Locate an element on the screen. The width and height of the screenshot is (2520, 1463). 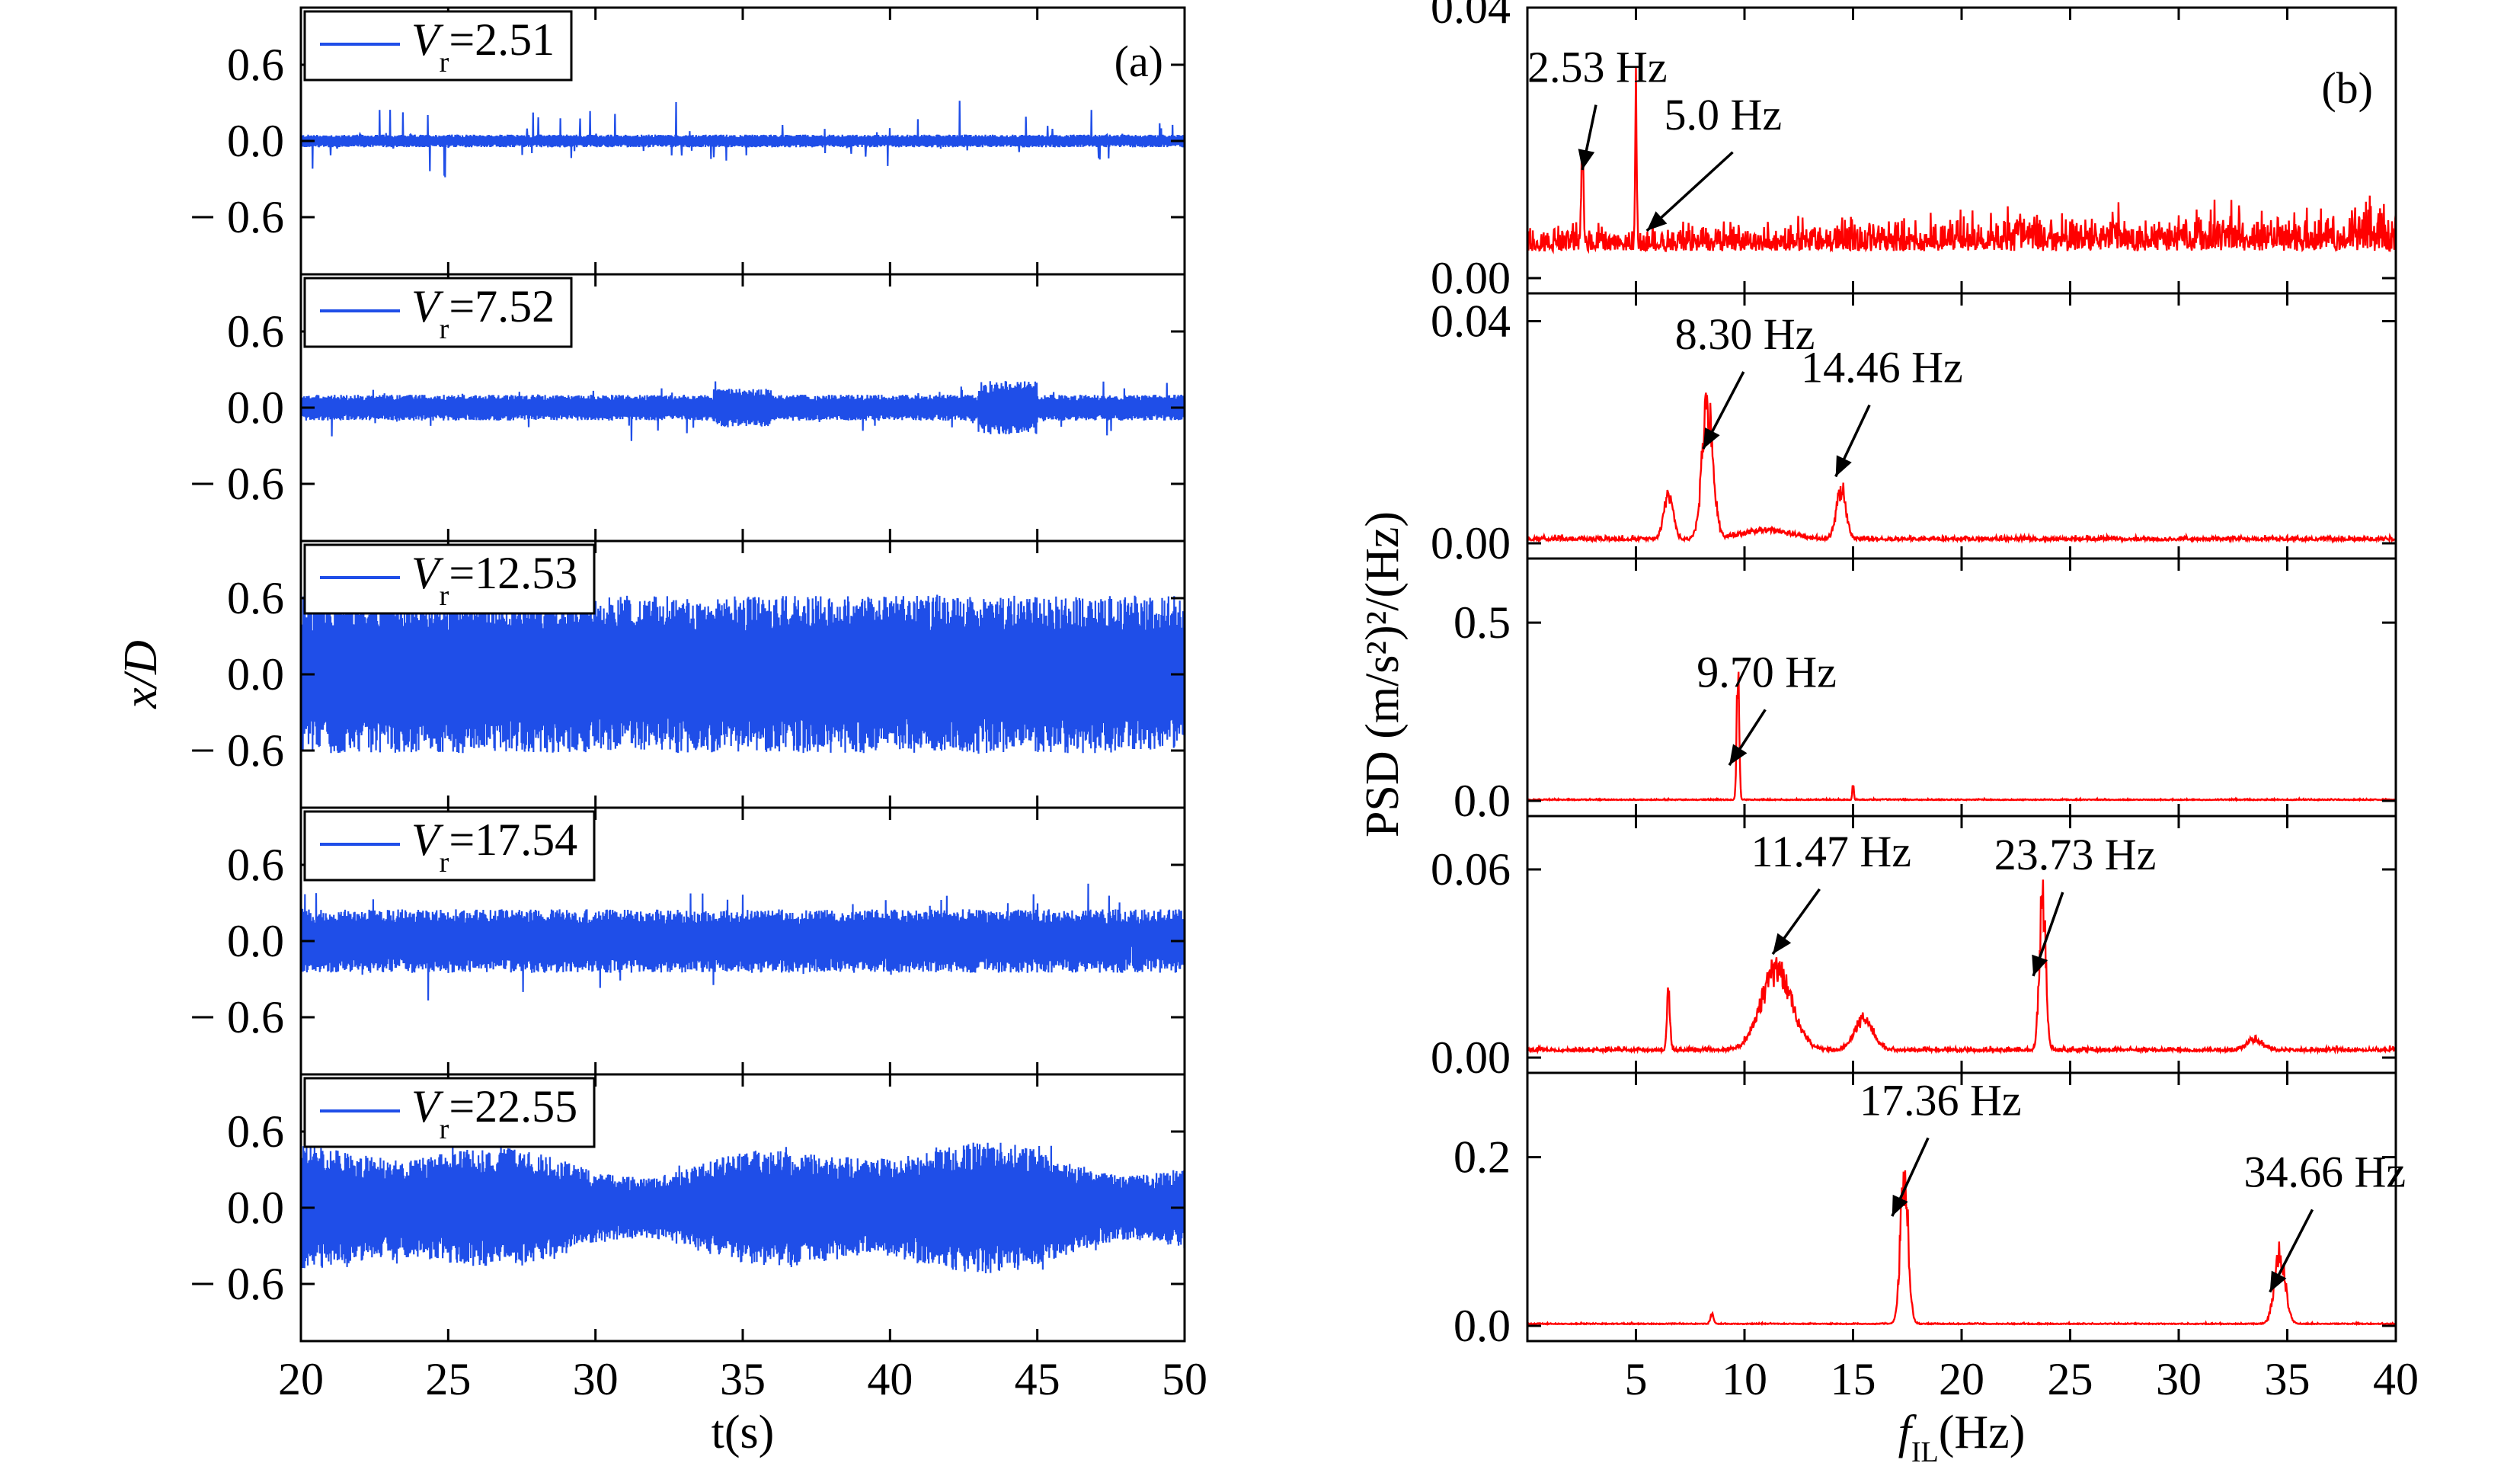
subplot-a-3: 0.6 0.0 − 0.6 Vr=12.53 is located at coordinates (688, 674).